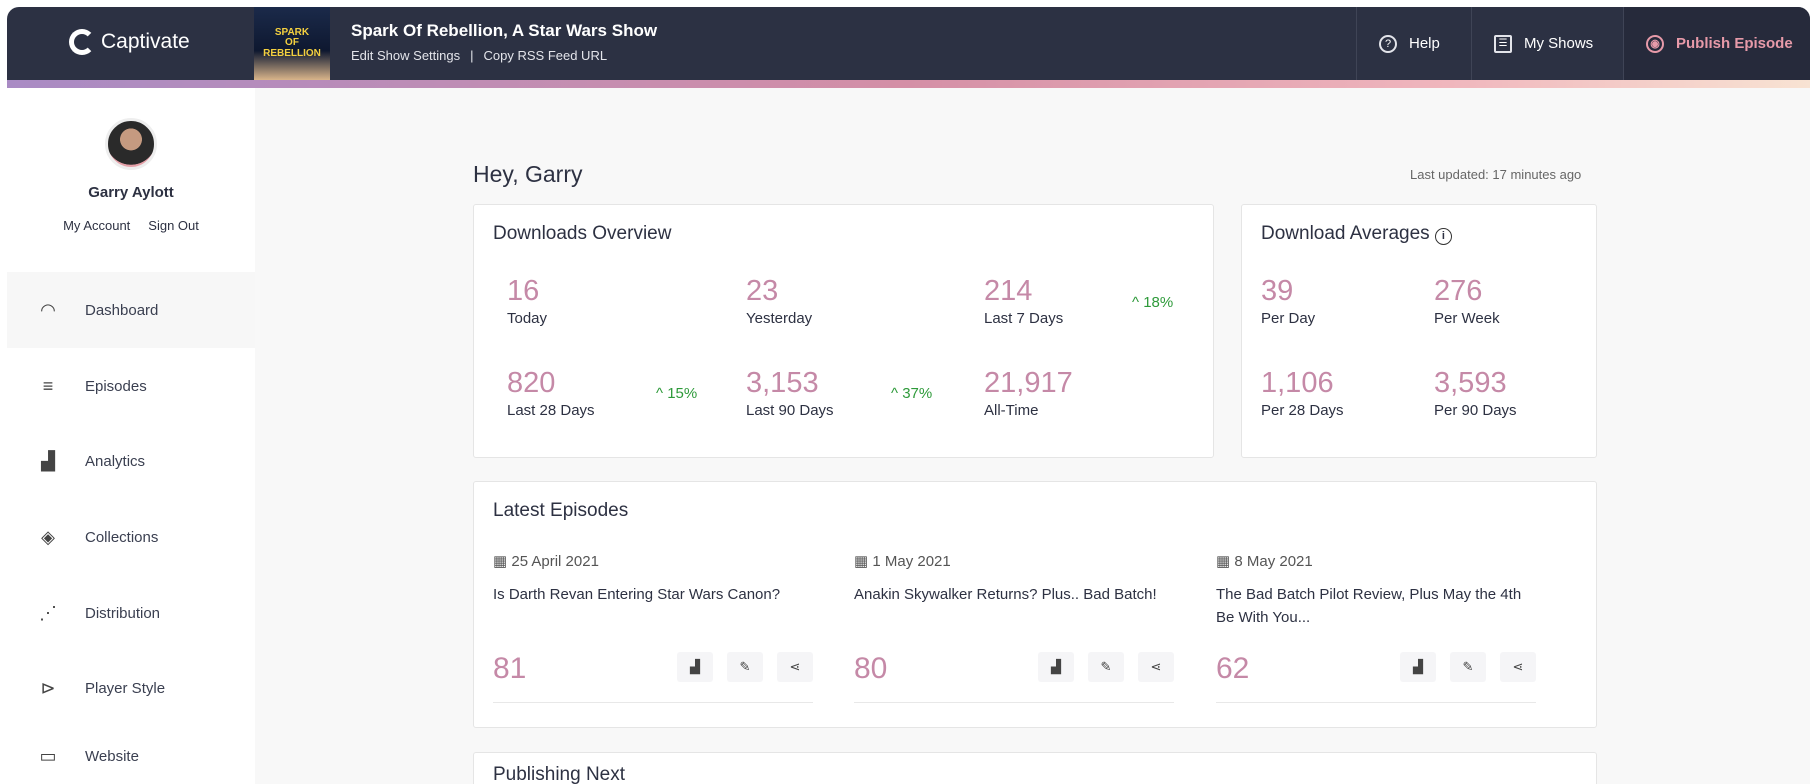  I want to click on my-shows-label: My Shows, so click(1559, 43).